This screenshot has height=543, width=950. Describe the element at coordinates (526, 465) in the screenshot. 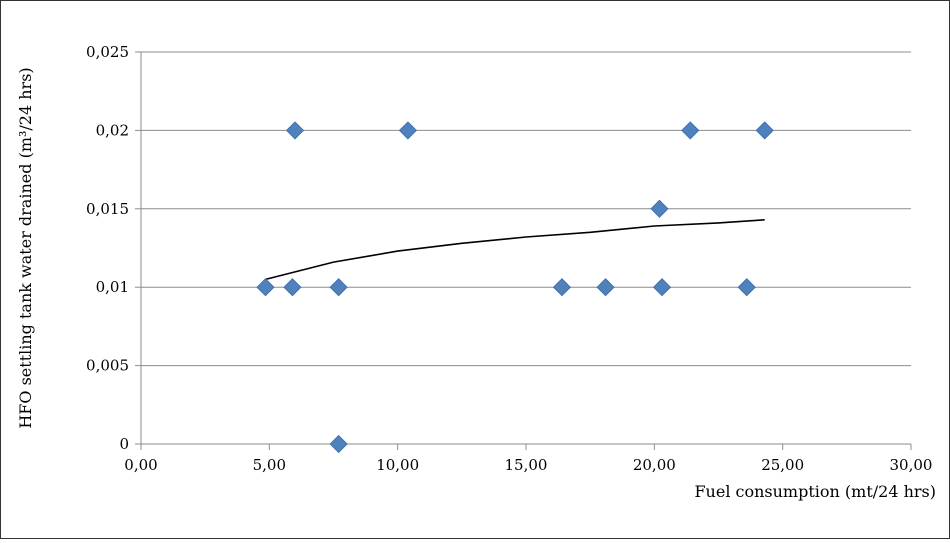

I see `x-tick-label: 15,00` at that location.